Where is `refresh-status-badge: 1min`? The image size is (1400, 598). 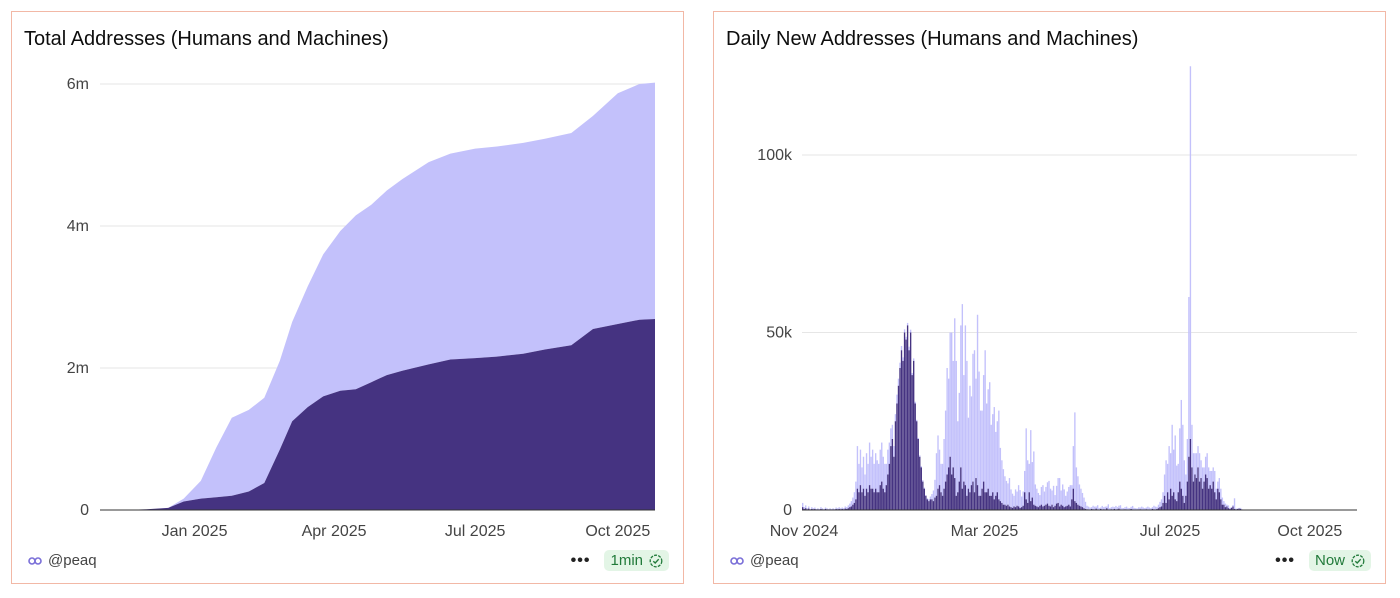
refresh-status-badge: 1min is located at coordinates (636, 560).